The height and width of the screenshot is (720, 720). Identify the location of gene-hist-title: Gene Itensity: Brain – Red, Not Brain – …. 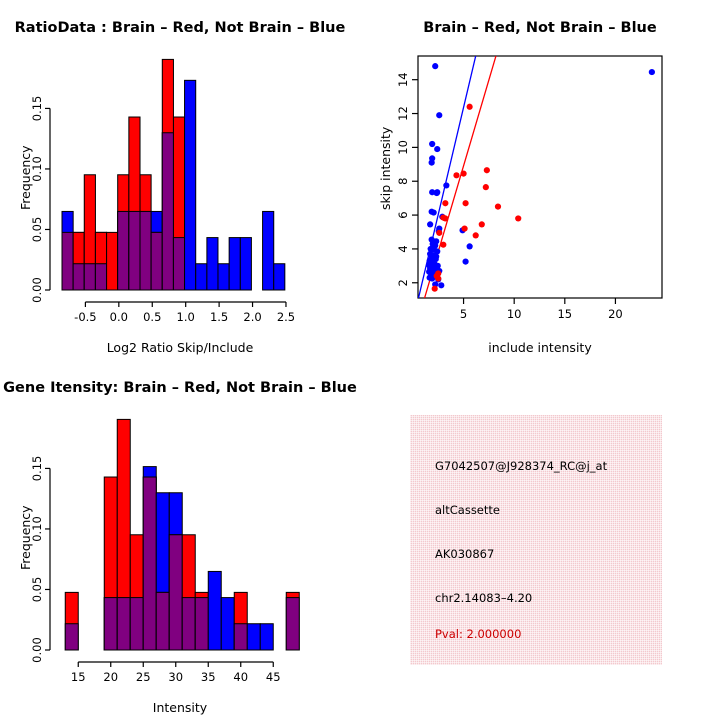
(180, 388).